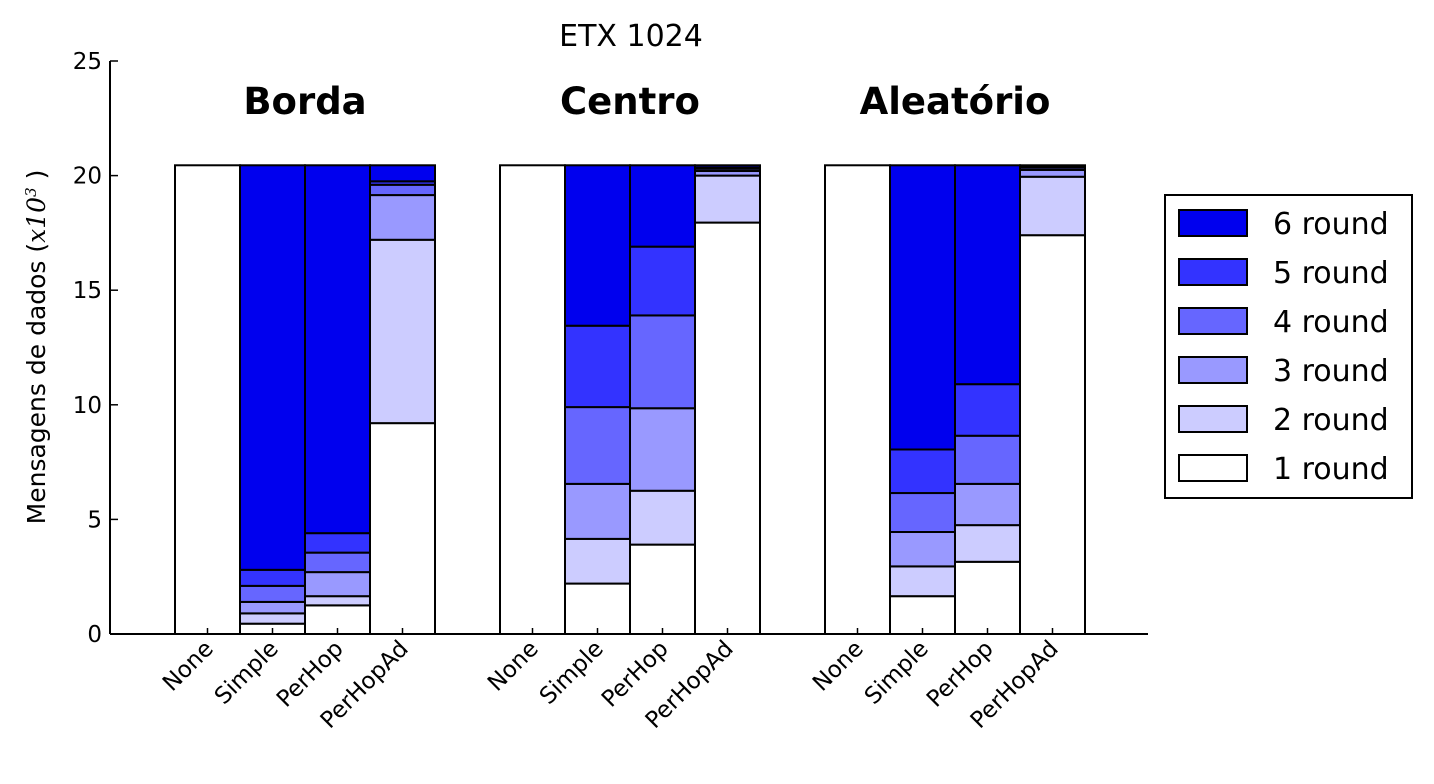 The image size is (1434, 784). Describe the element at coordinates (1331, 224) in the screenshot. I see `legend-label: 6 round` at that location.